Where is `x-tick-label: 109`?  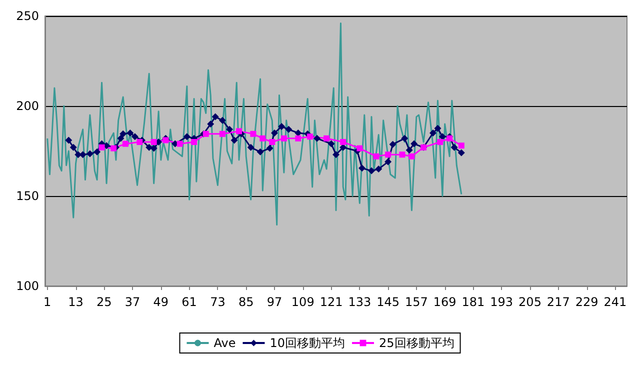 x-tick-label: 109 is located at coordinates (302, 302).